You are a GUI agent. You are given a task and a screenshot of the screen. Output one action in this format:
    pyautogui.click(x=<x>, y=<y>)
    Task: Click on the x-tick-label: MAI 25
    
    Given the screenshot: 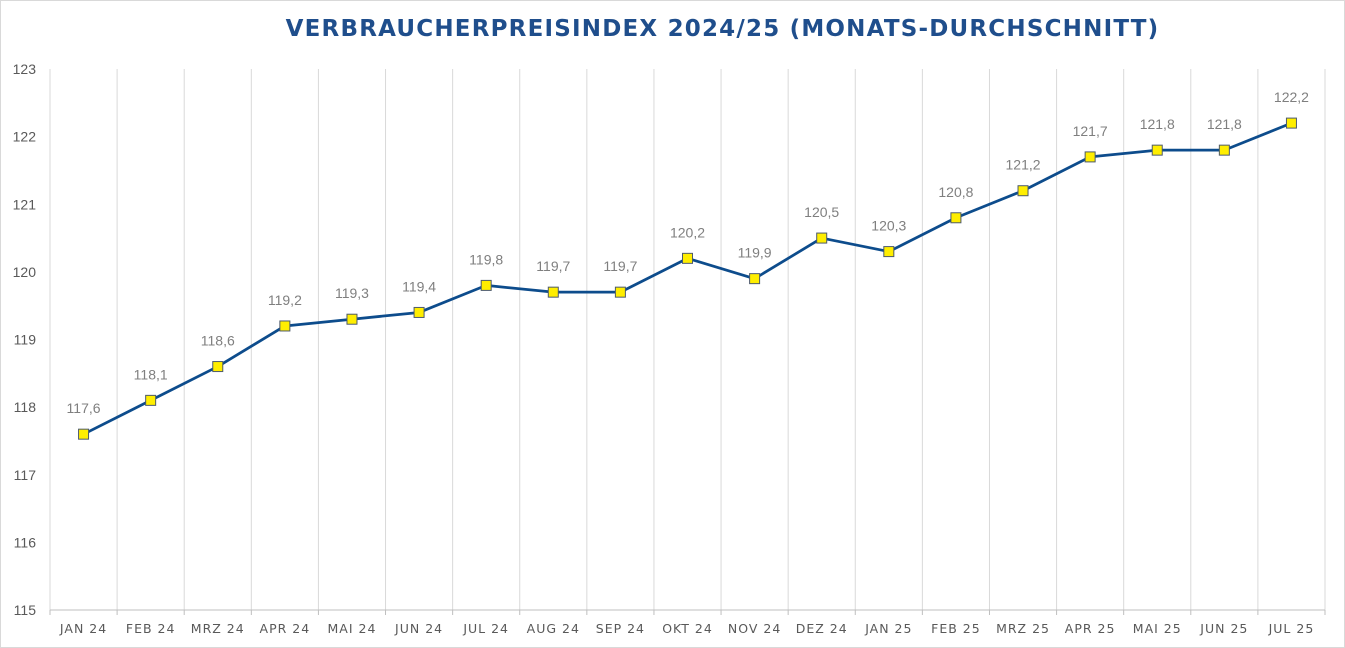 What is the action you would take?
    pyautogui.click(x=1157, y=628)
    